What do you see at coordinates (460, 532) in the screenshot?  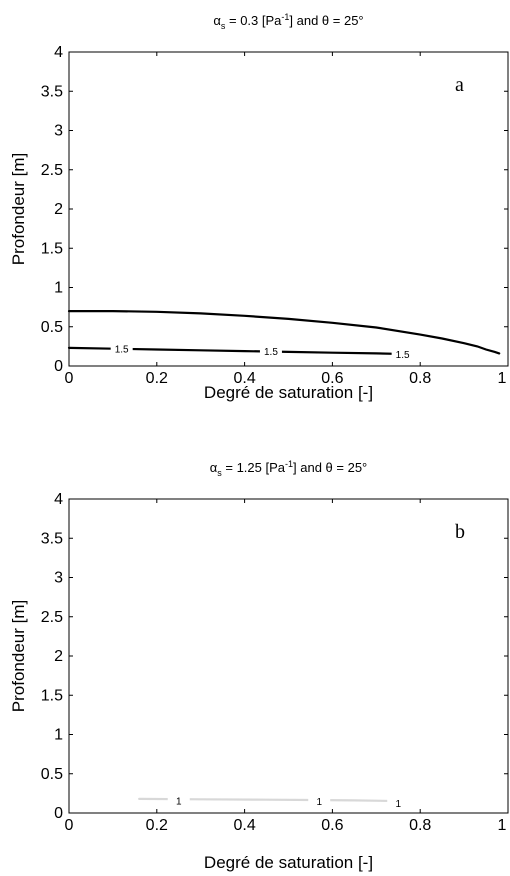 I see `panel-label: b` at bounding box center [460, 532].